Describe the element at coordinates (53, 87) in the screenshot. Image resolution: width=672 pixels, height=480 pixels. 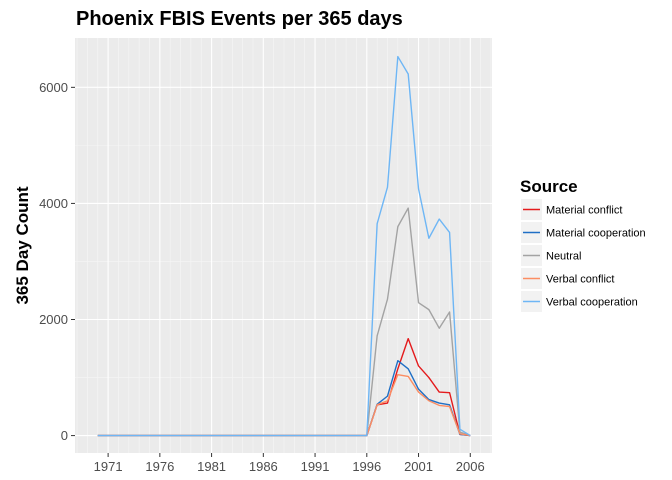
I see `y-tick-label: 6000` at that location.